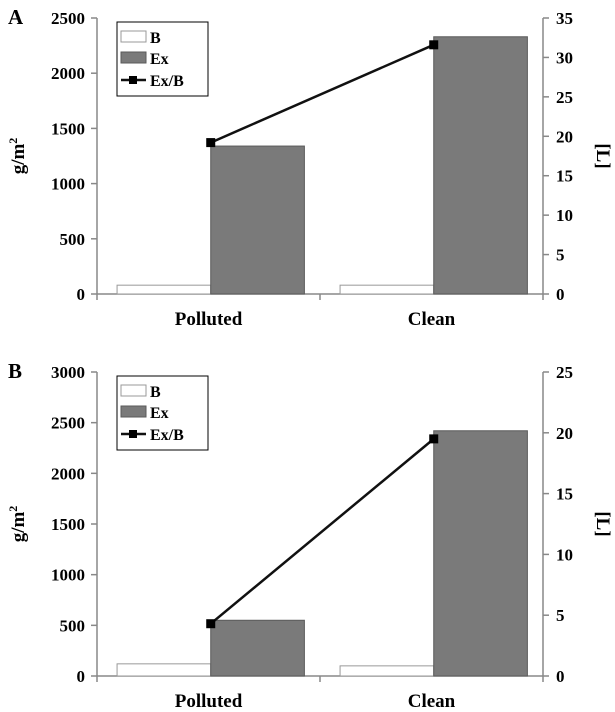 The image size is (615, 712). Describe the element at coordinates (564, 57) in the screenshot. I see `y2-tick-label: 30` at that location.